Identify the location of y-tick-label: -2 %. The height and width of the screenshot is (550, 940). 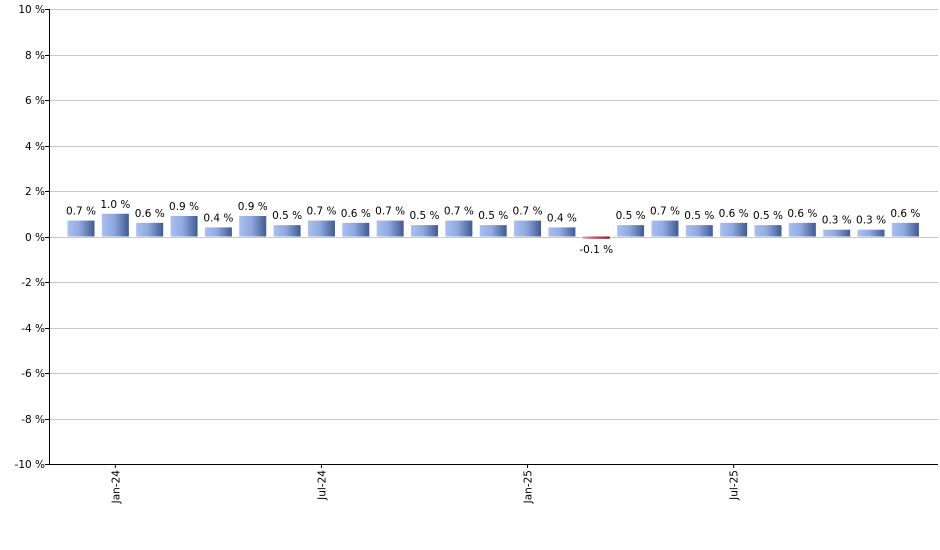
(33, 283).